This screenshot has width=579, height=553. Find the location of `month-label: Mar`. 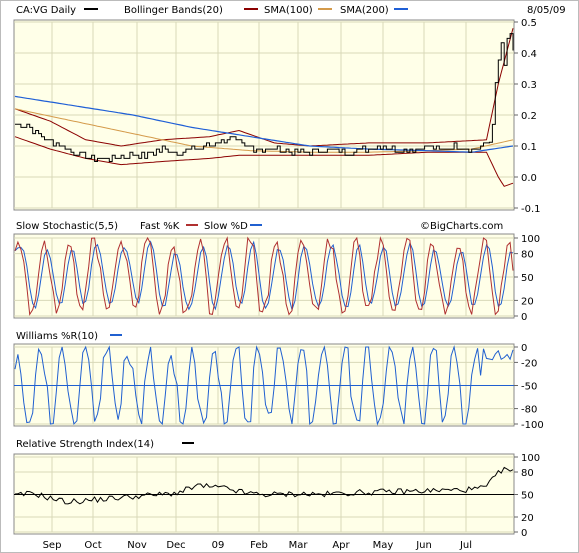

month-label: Mar is located at coordinates (299, 545).